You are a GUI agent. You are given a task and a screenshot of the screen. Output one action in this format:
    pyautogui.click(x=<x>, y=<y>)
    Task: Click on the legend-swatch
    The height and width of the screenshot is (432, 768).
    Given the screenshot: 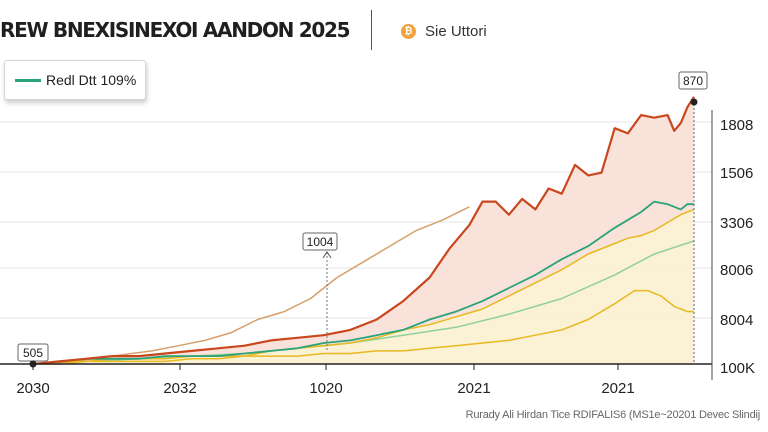 What is the action you would take?
    pyautogui.click(x=28, y=80)
    